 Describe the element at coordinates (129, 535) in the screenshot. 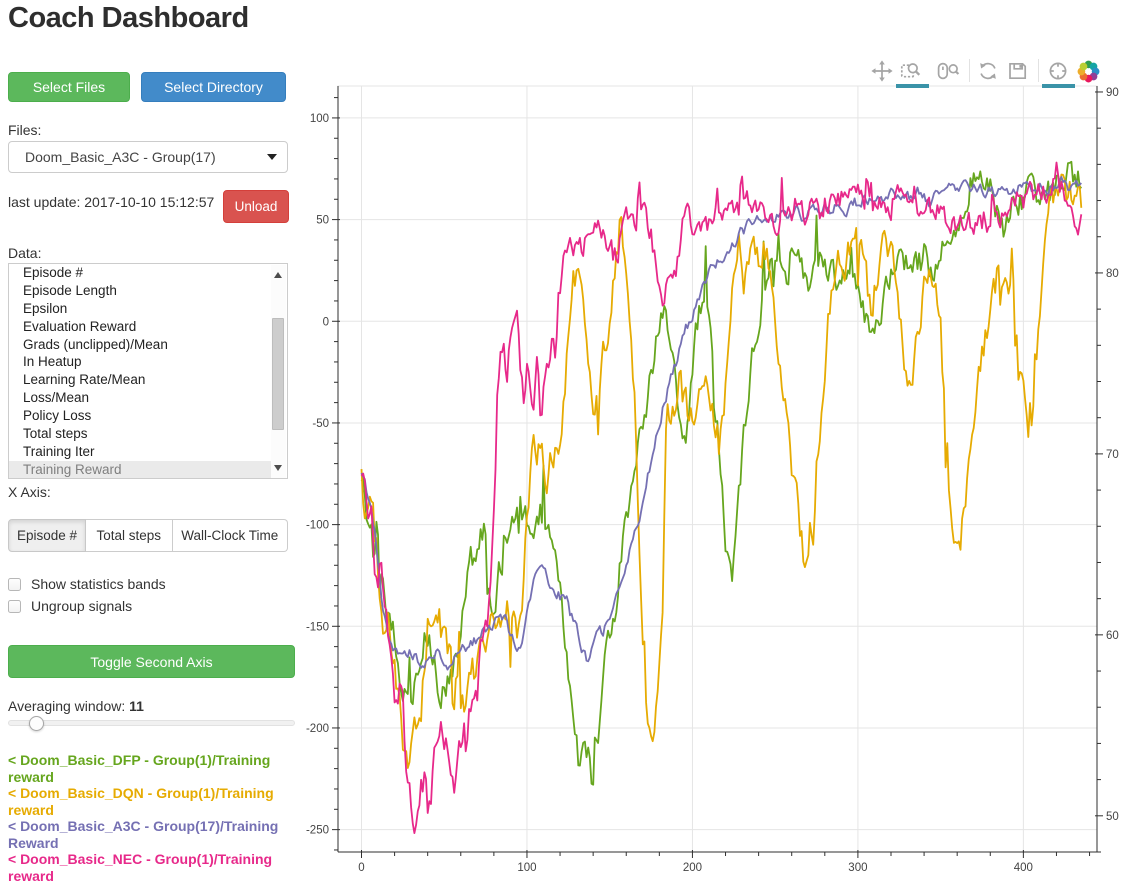

I see `x-axis-option-total-steps: Total steps` at that location.